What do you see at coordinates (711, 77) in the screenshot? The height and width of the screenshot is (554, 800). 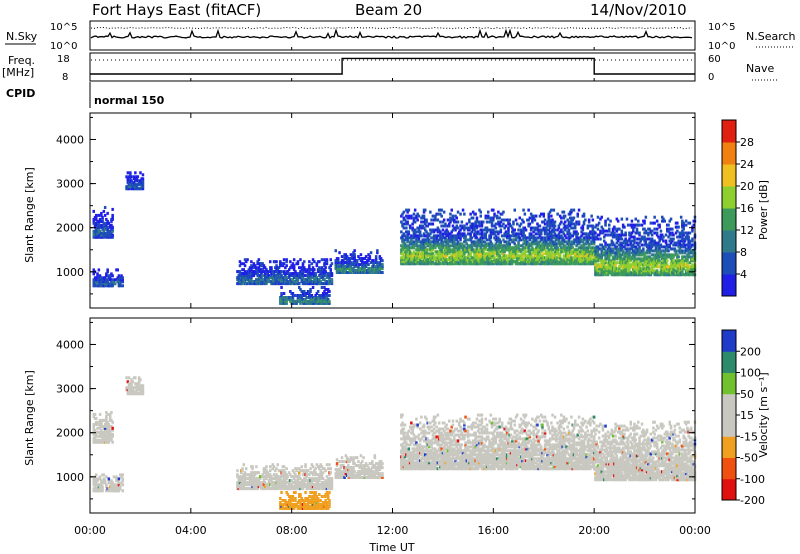 I see `nave-tick-bottom: 0` at bounding box center [711, 77].